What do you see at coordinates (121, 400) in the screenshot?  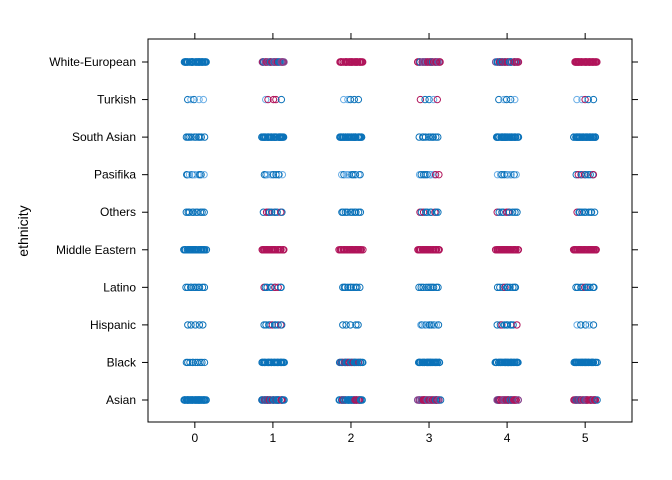 I see `y-tick-label: Asian` at bounding box center [121, 400].